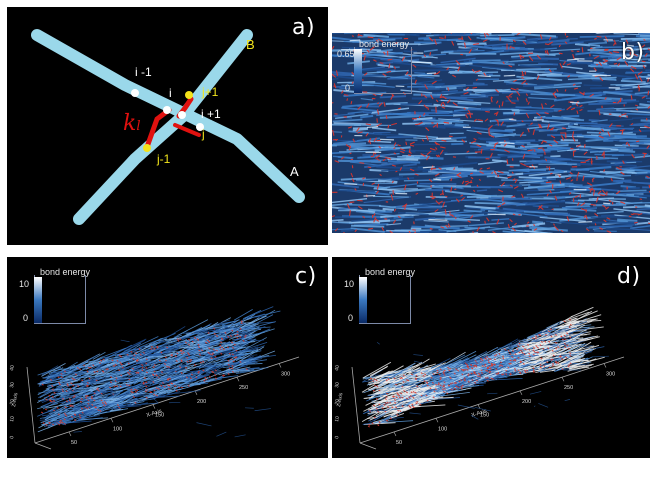 Image resolution: width=654 pixels, height=491 pixels. I want to click on x-axis-tick, so click(395, 434).